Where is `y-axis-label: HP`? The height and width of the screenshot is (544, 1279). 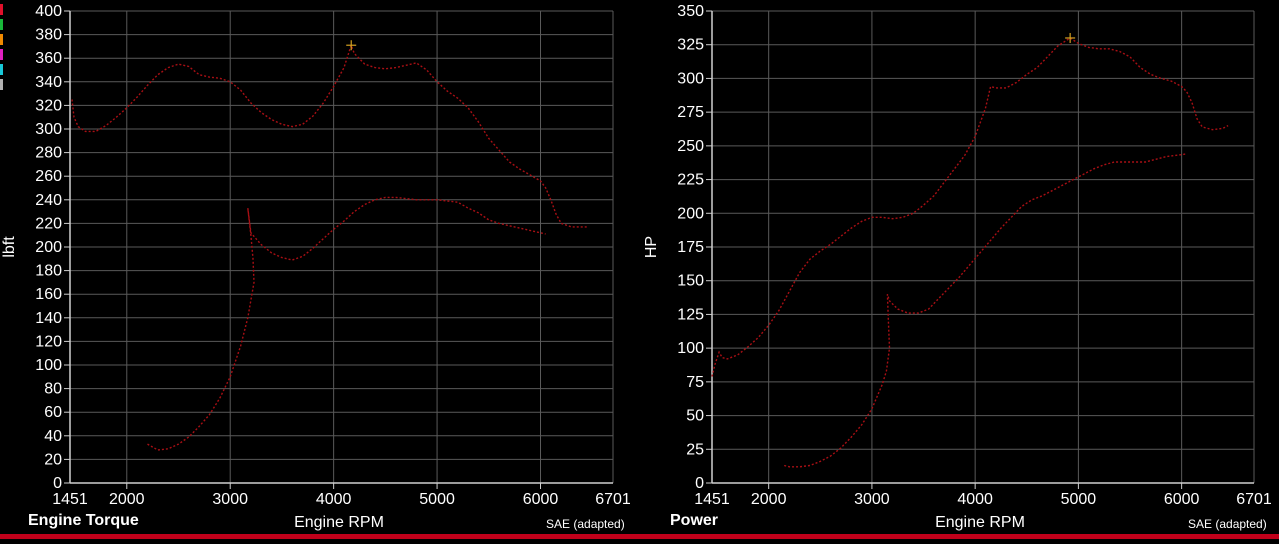 y-axis-label: HP is located at coordinates (651, 247).